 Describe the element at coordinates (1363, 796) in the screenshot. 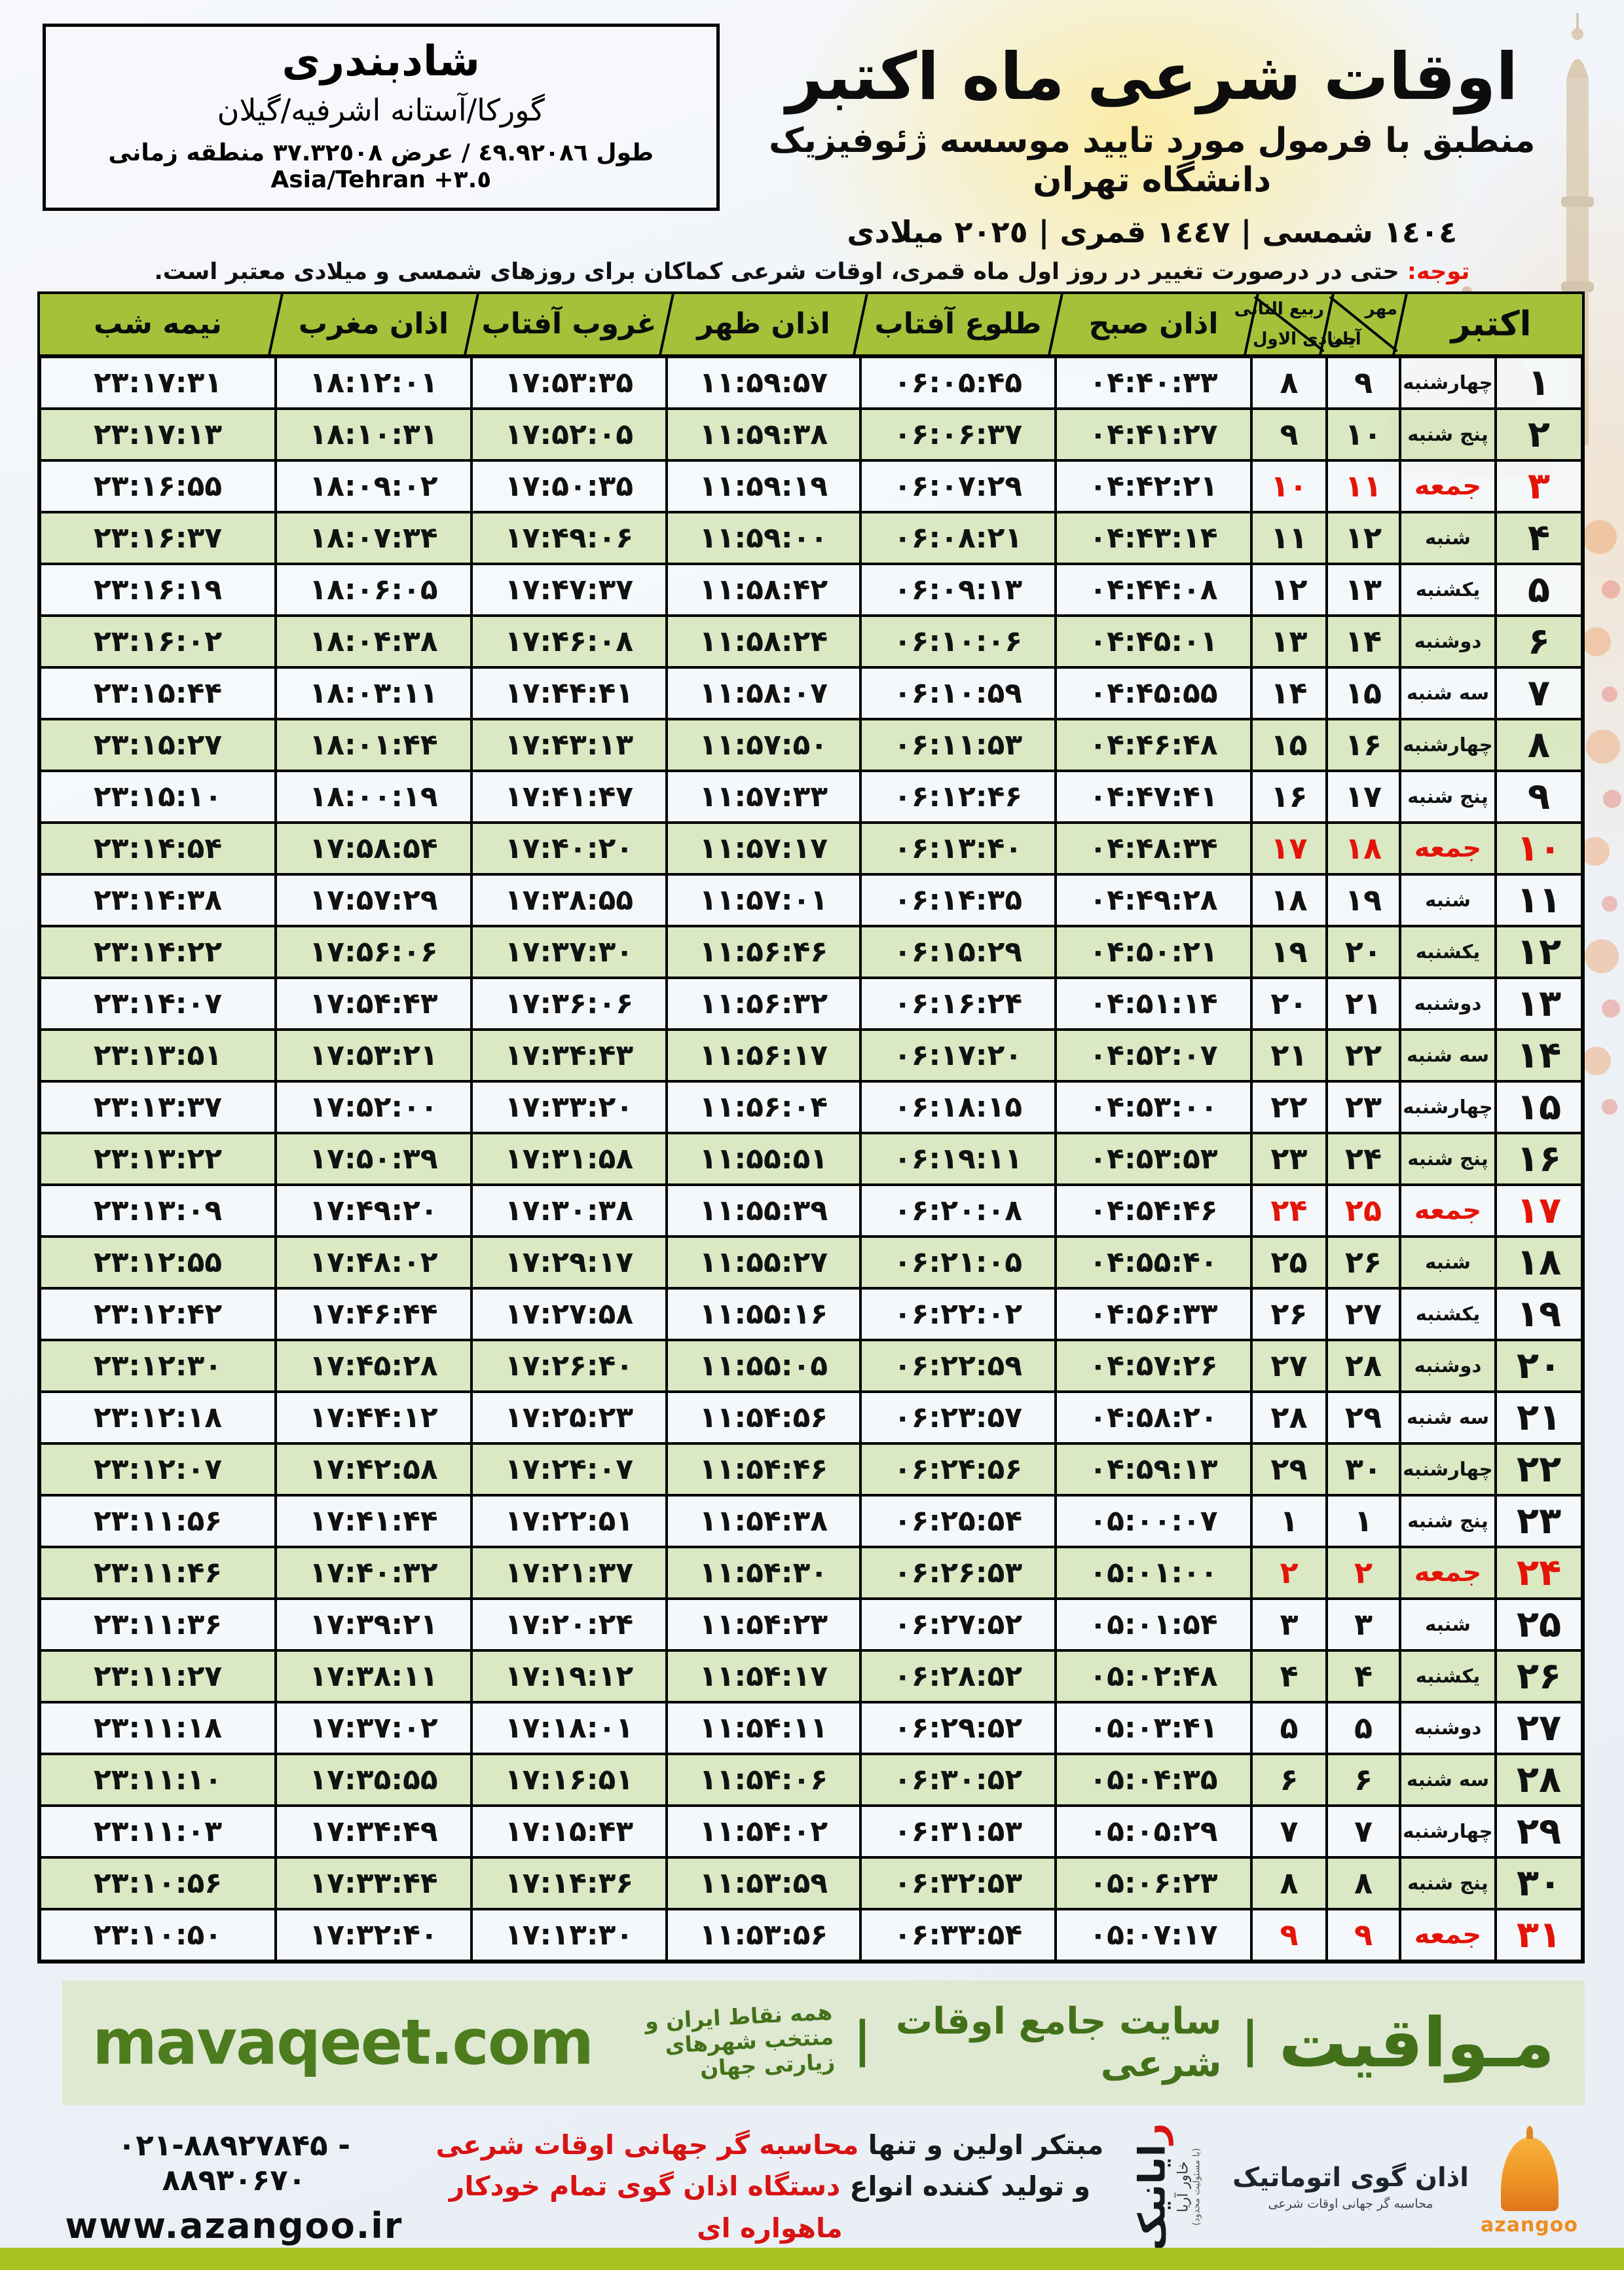

I see `cell-solar-day: ۱۷` at that location.